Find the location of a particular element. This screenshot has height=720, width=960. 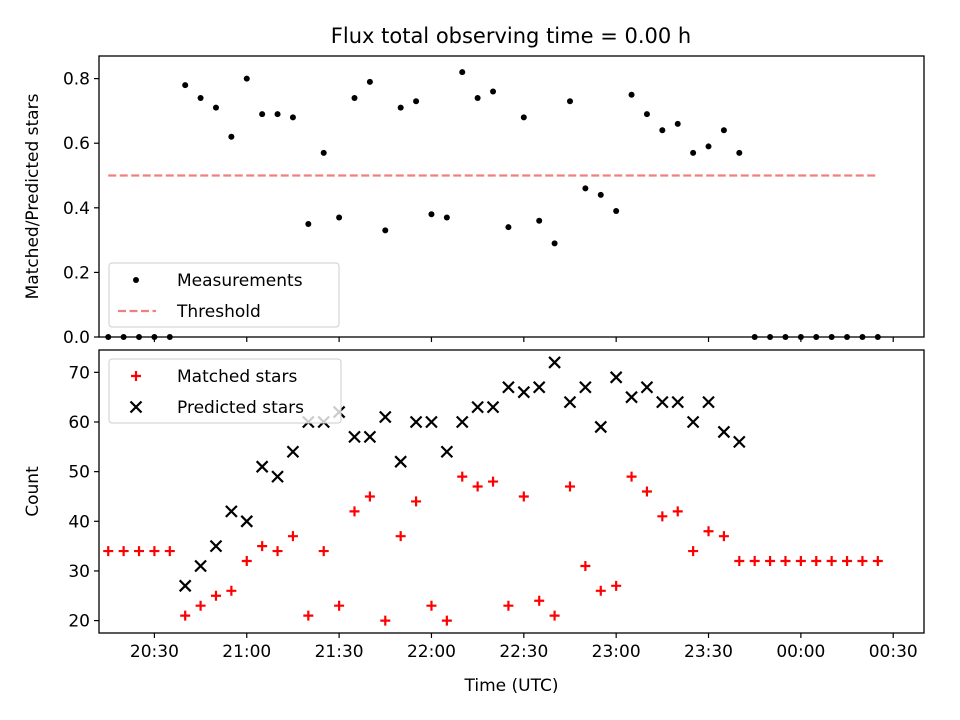

x-axis-label: Time (UTC) is located at coordinates (511, 686).